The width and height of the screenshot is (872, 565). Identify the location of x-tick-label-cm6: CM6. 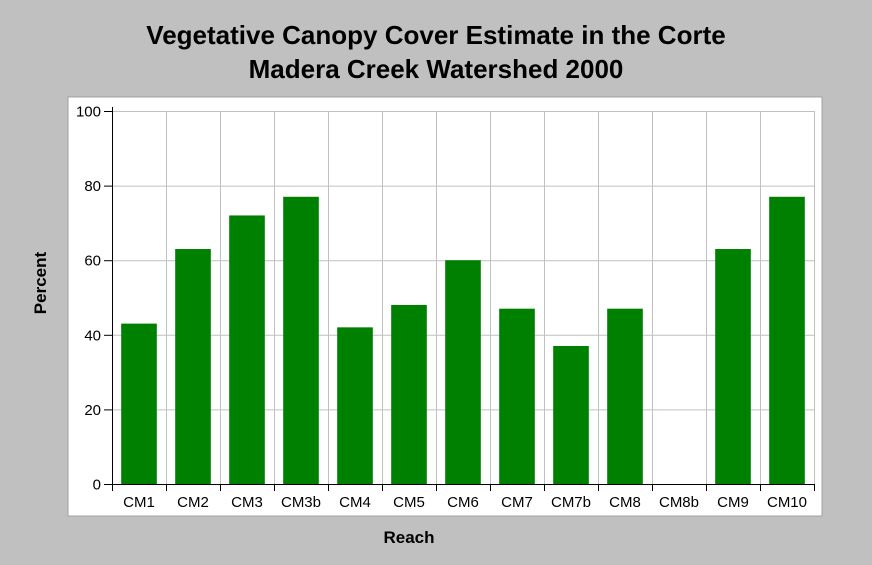
(463, 502).